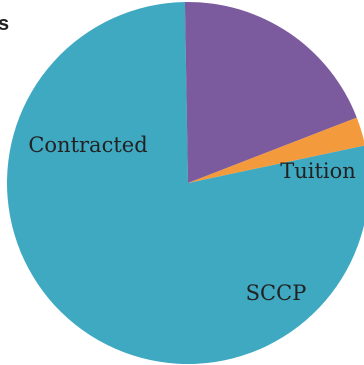 This screenshot has width=364, height=365. Describe the element at coordinates (276, 150) in the screenshot. I see `pie-slice-sccp` at that location.